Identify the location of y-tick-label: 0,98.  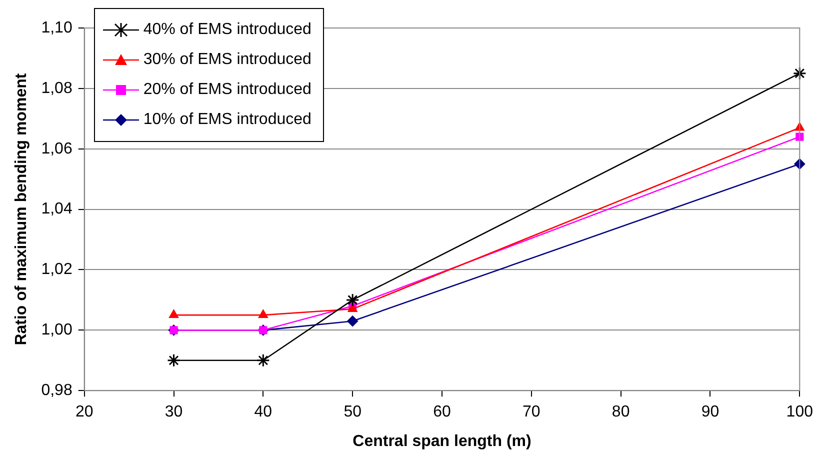
(56, 391).